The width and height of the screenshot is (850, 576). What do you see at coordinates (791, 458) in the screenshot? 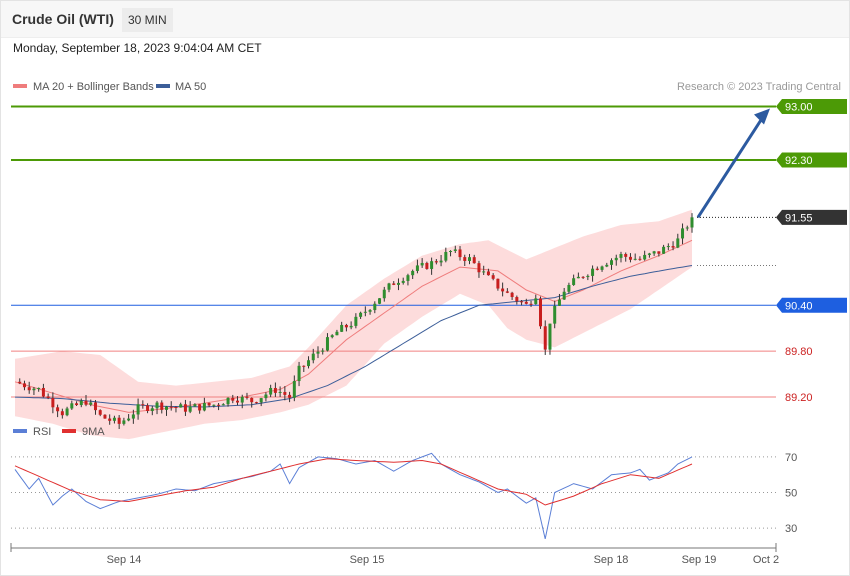
I see `rsi-tick-label-70: 70` at bounding box center [791, 458].